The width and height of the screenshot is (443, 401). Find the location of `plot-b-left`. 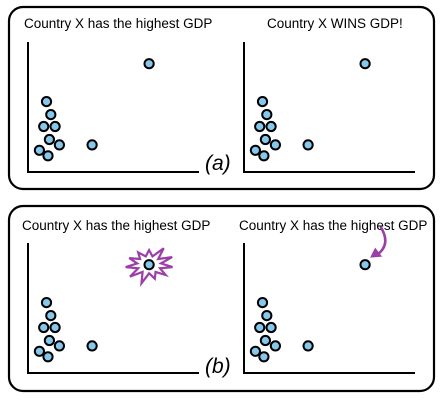

plot-b-left is located at coordinates (113, 308).